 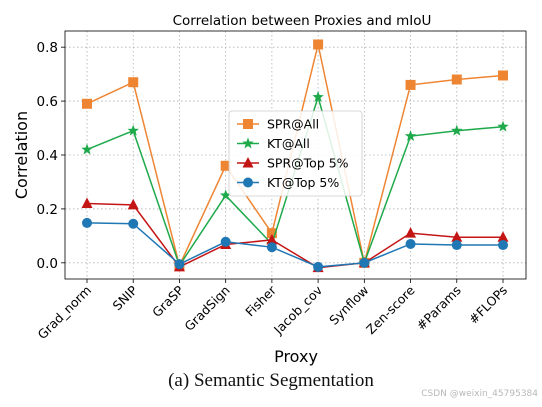 I want to click on legend-box, so click(x=295, y=153).